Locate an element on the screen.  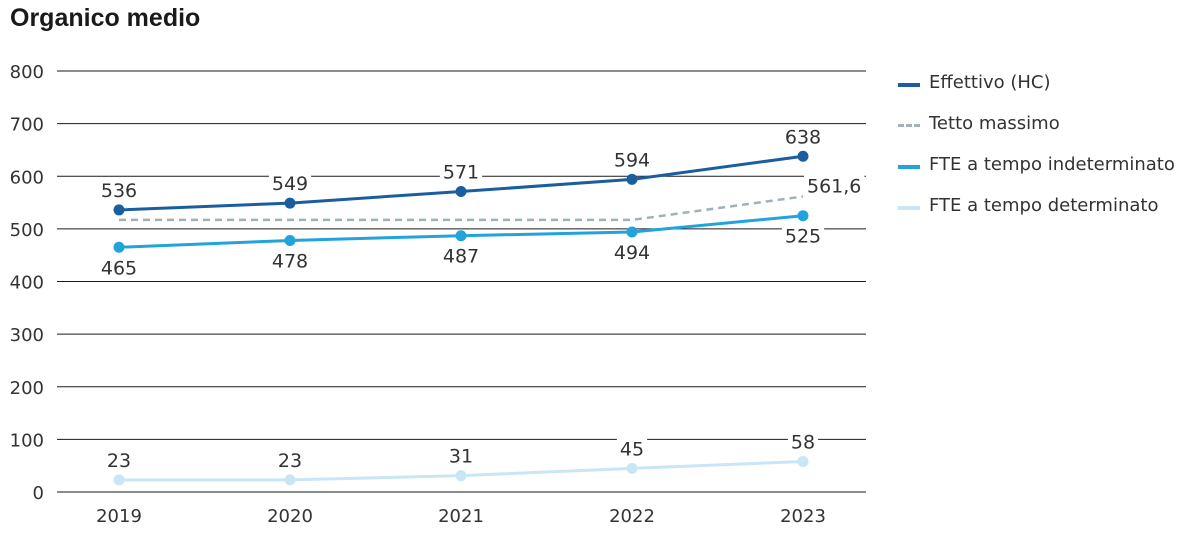
y-tick-label: 500 is located at coordinates (27, 230).